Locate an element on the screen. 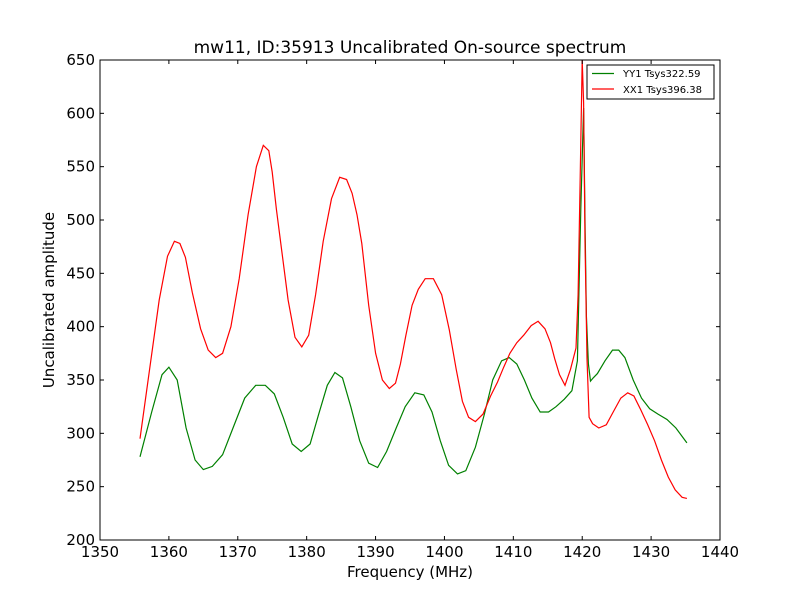 Image resolution: width=800 pixels, height=600 pixels. x-tick-label: 1360 is located at coordinates (169, 552).